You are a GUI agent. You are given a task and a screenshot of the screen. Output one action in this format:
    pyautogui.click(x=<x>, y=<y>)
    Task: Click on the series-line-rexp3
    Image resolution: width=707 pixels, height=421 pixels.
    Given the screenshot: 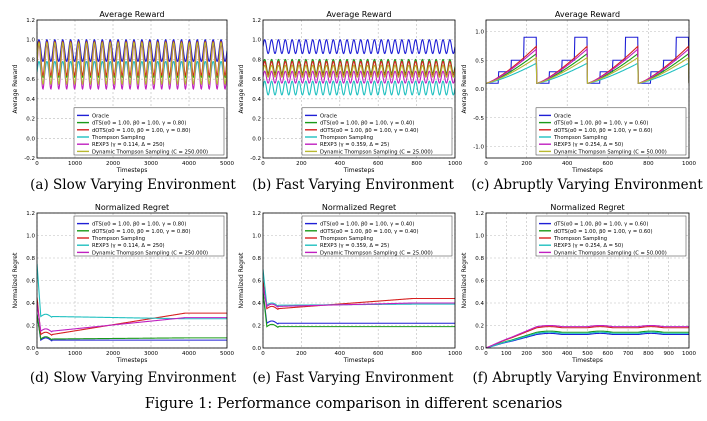 What is the action you would take?
    pyautogui.click(x=359, y=297)
    